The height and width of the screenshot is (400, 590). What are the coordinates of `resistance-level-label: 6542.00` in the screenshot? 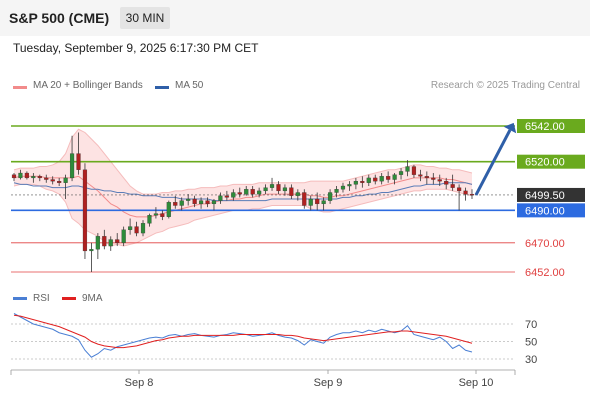 It's located at (545, 127).